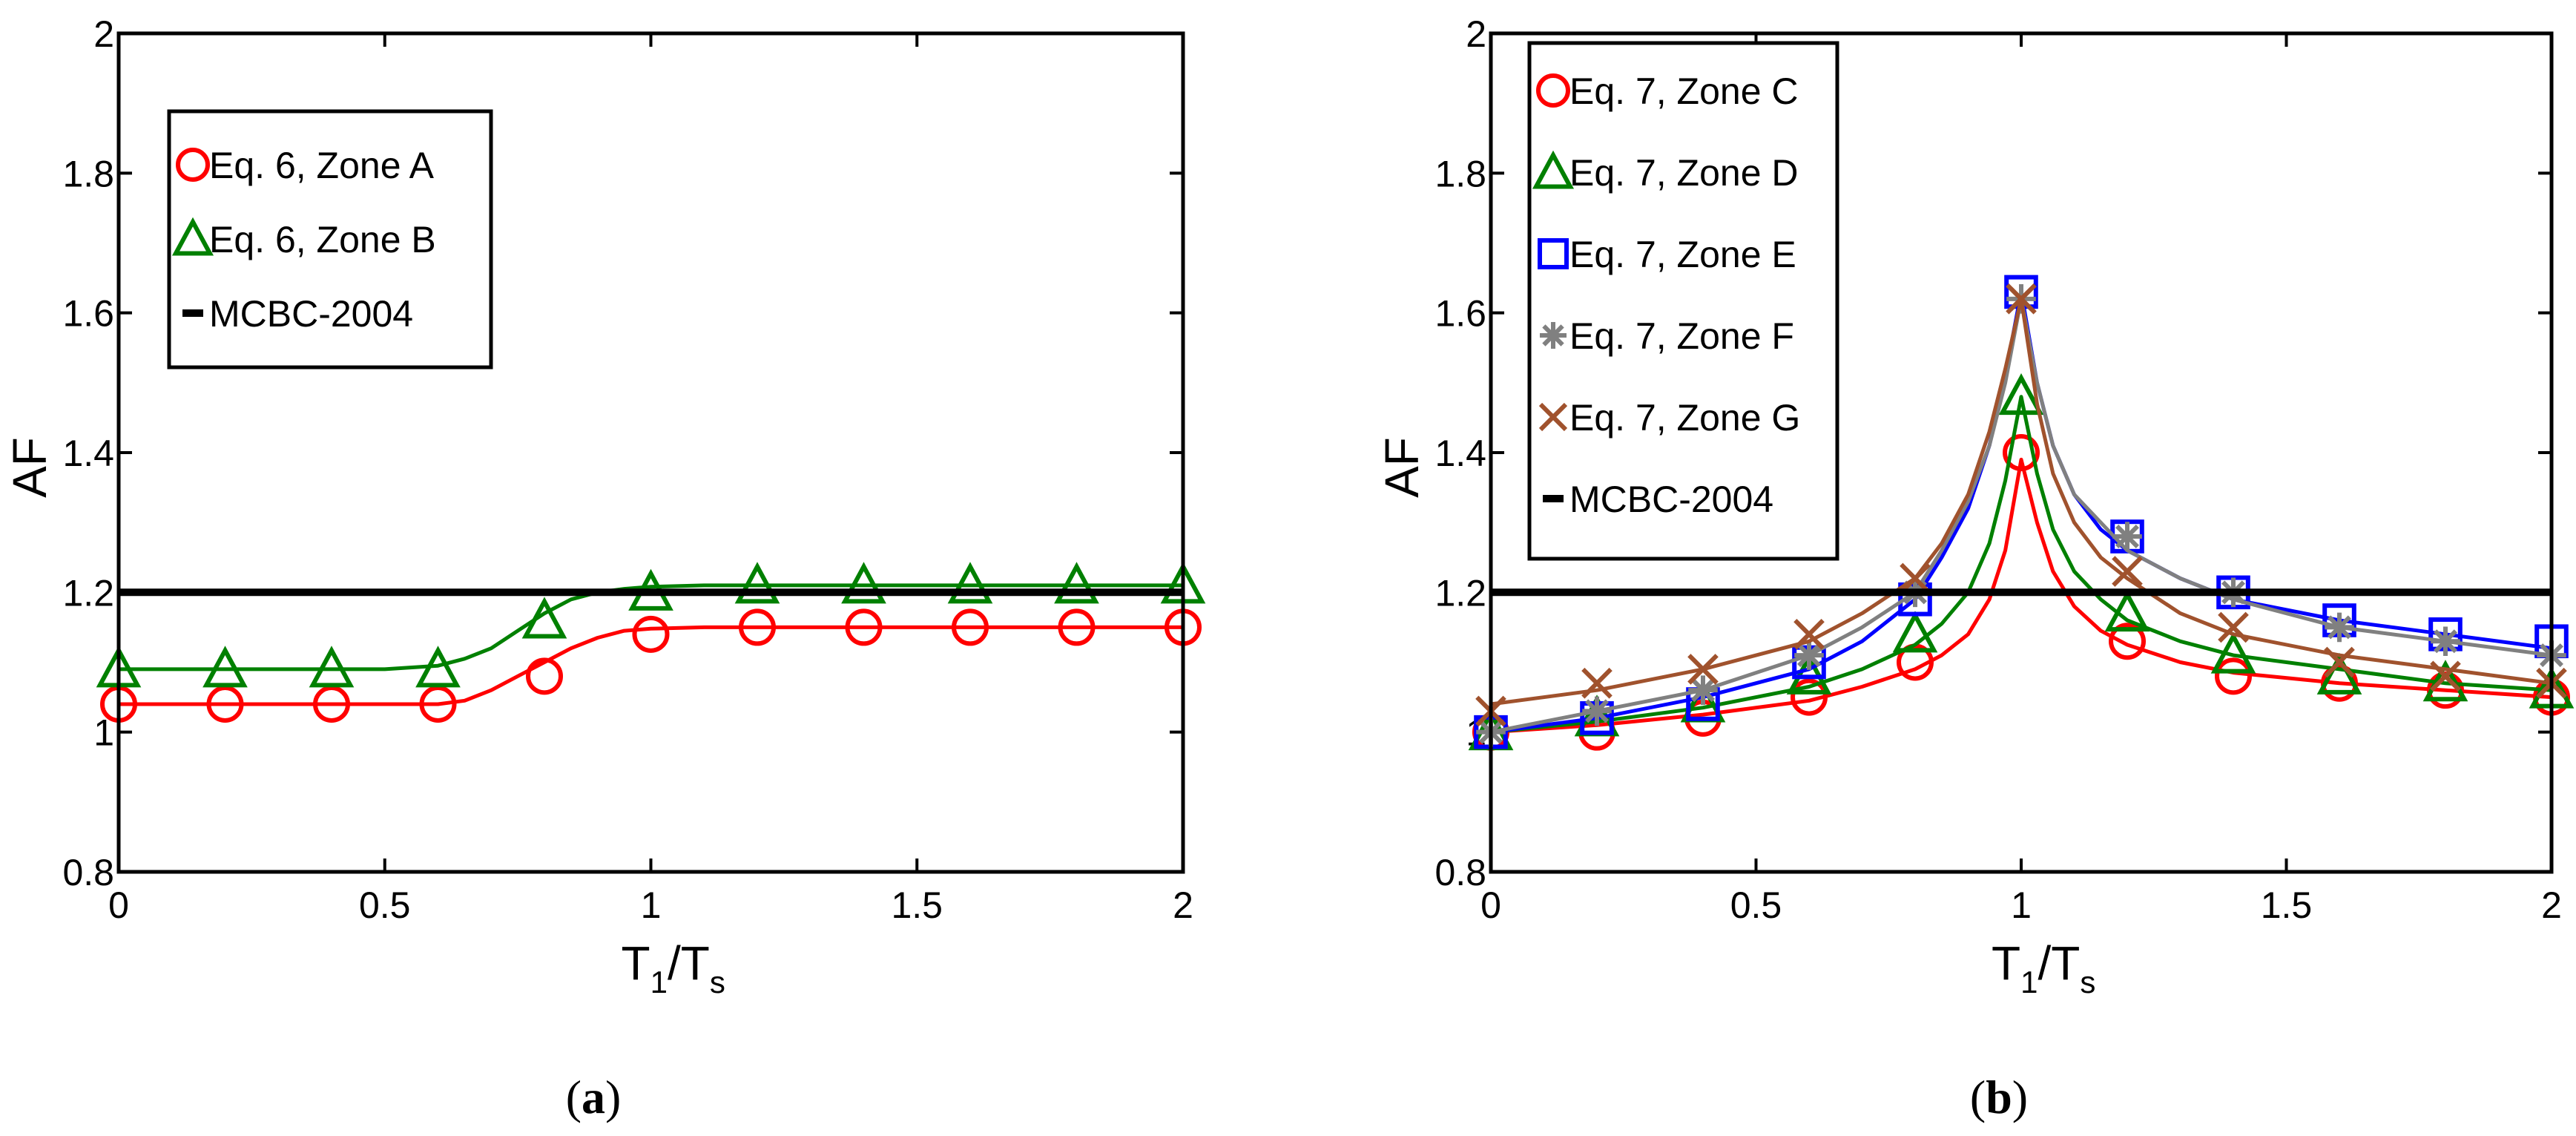  I want to click on legend-label: Eq. 7, Zone C, so click(1684, 91).